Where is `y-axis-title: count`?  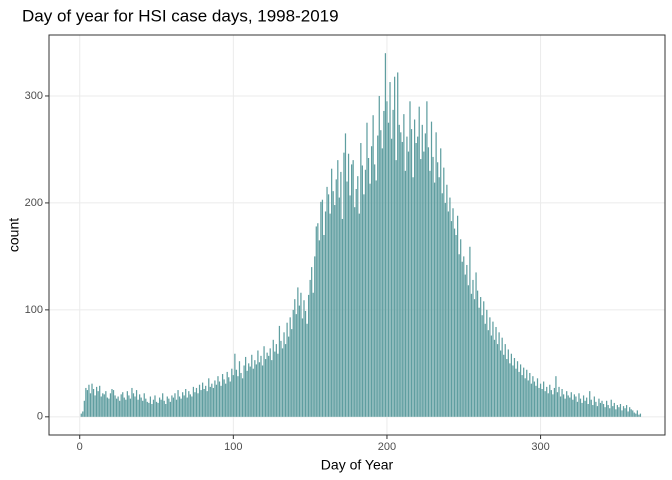 y-axis-title: count is located at coordinates (14, 235).